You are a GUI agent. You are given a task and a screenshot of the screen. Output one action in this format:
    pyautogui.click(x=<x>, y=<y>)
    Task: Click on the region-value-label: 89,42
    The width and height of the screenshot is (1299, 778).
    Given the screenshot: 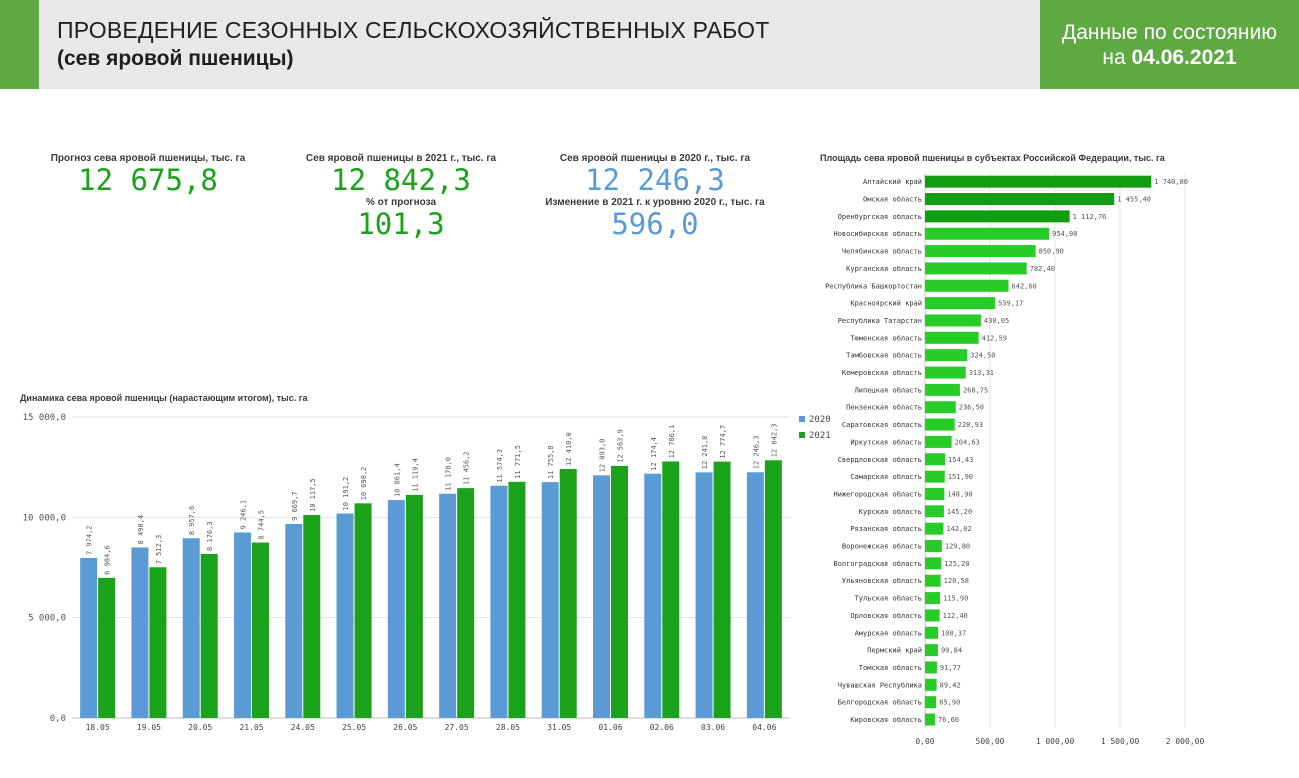 What is the action you would take?
    pyautogui.click(x=950, y=685)
    